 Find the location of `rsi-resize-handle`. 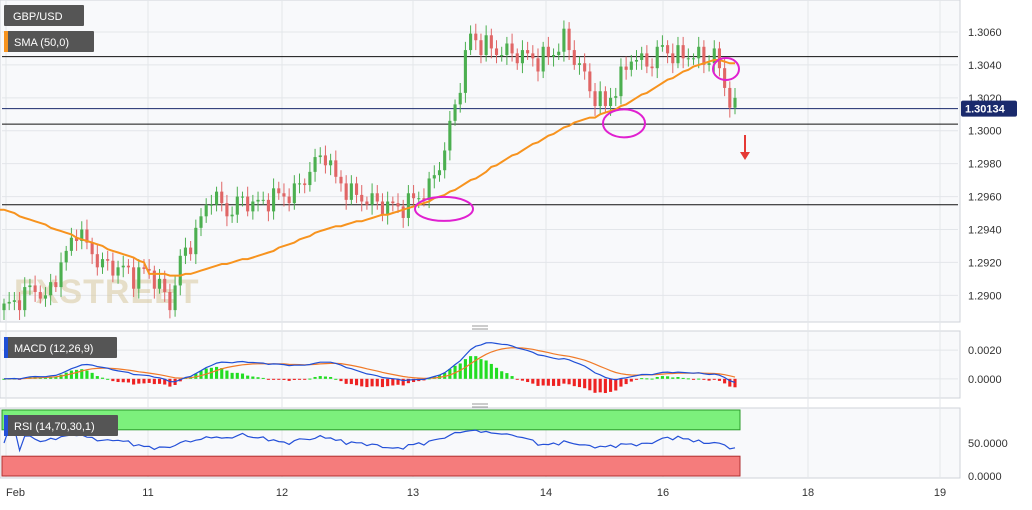

rsi-resize-handle is located at coordinates (480, 405).